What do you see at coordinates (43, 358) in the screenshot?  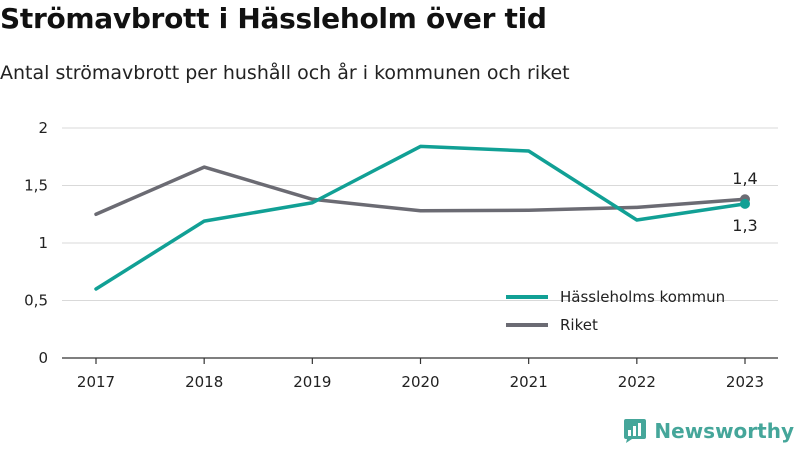 I see `y-tick-label: 0` at bounding box center [43, 358].